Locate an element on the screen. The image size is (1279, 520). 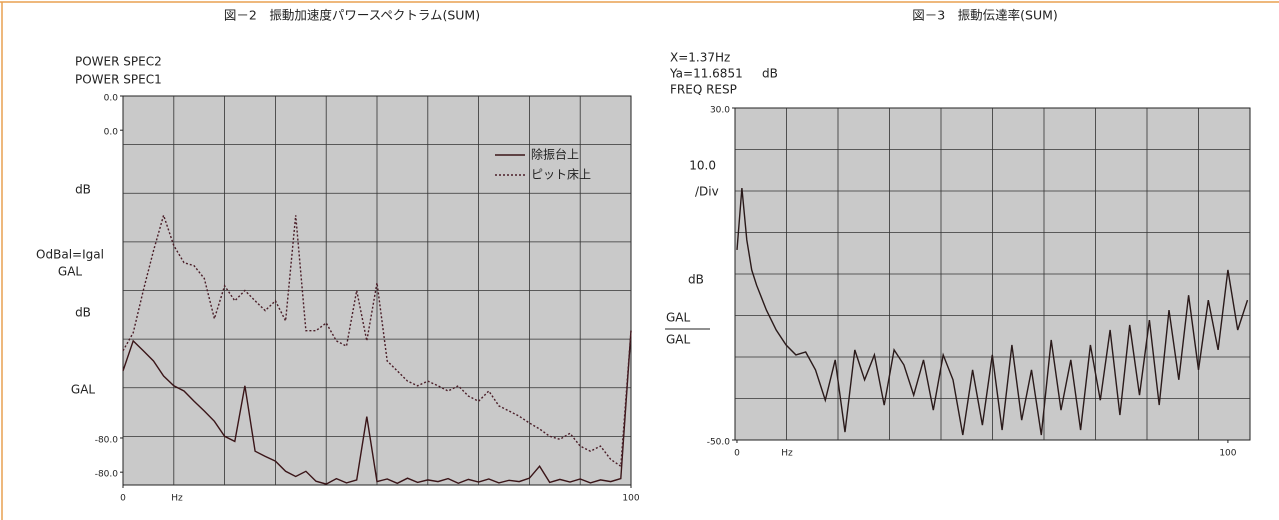
y-tick-label: -50.0 is located at coordinates (719, 443).